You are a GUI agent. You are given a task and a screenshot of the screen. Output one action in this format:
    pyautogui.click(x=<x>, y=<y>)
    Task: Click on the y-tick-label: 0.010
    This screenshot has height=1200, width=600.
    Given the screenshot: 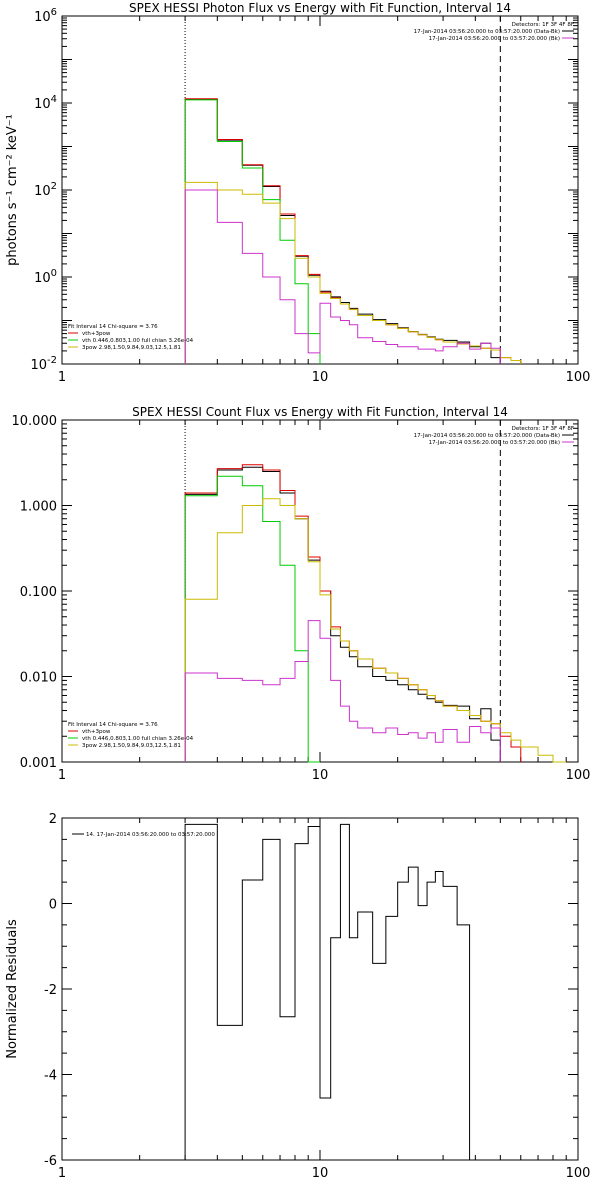 What is the action you would take?
    pyautogui.click(x=38, y=678)
    